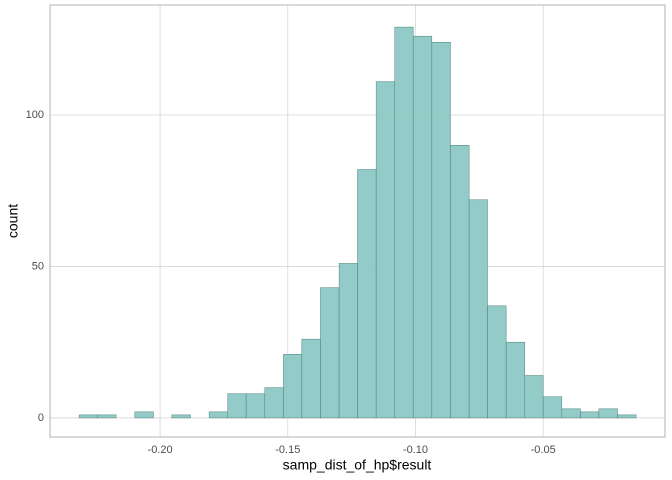  I want to click on y-tick-label: 50, so click(38, 266).